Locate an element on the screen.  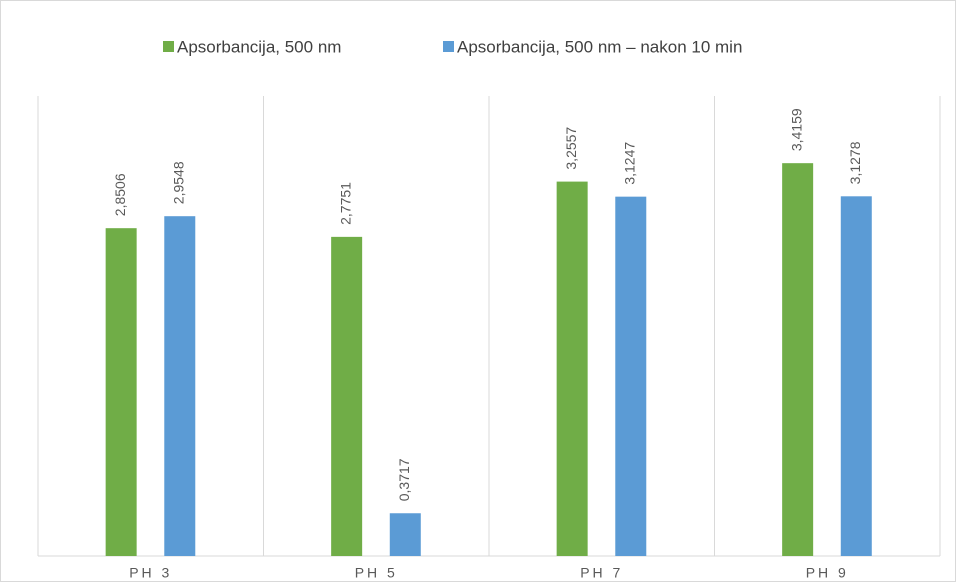
legend-label: Apsorbancija, 500 nm – nakon 10 min is located at coordinates (599, 46).